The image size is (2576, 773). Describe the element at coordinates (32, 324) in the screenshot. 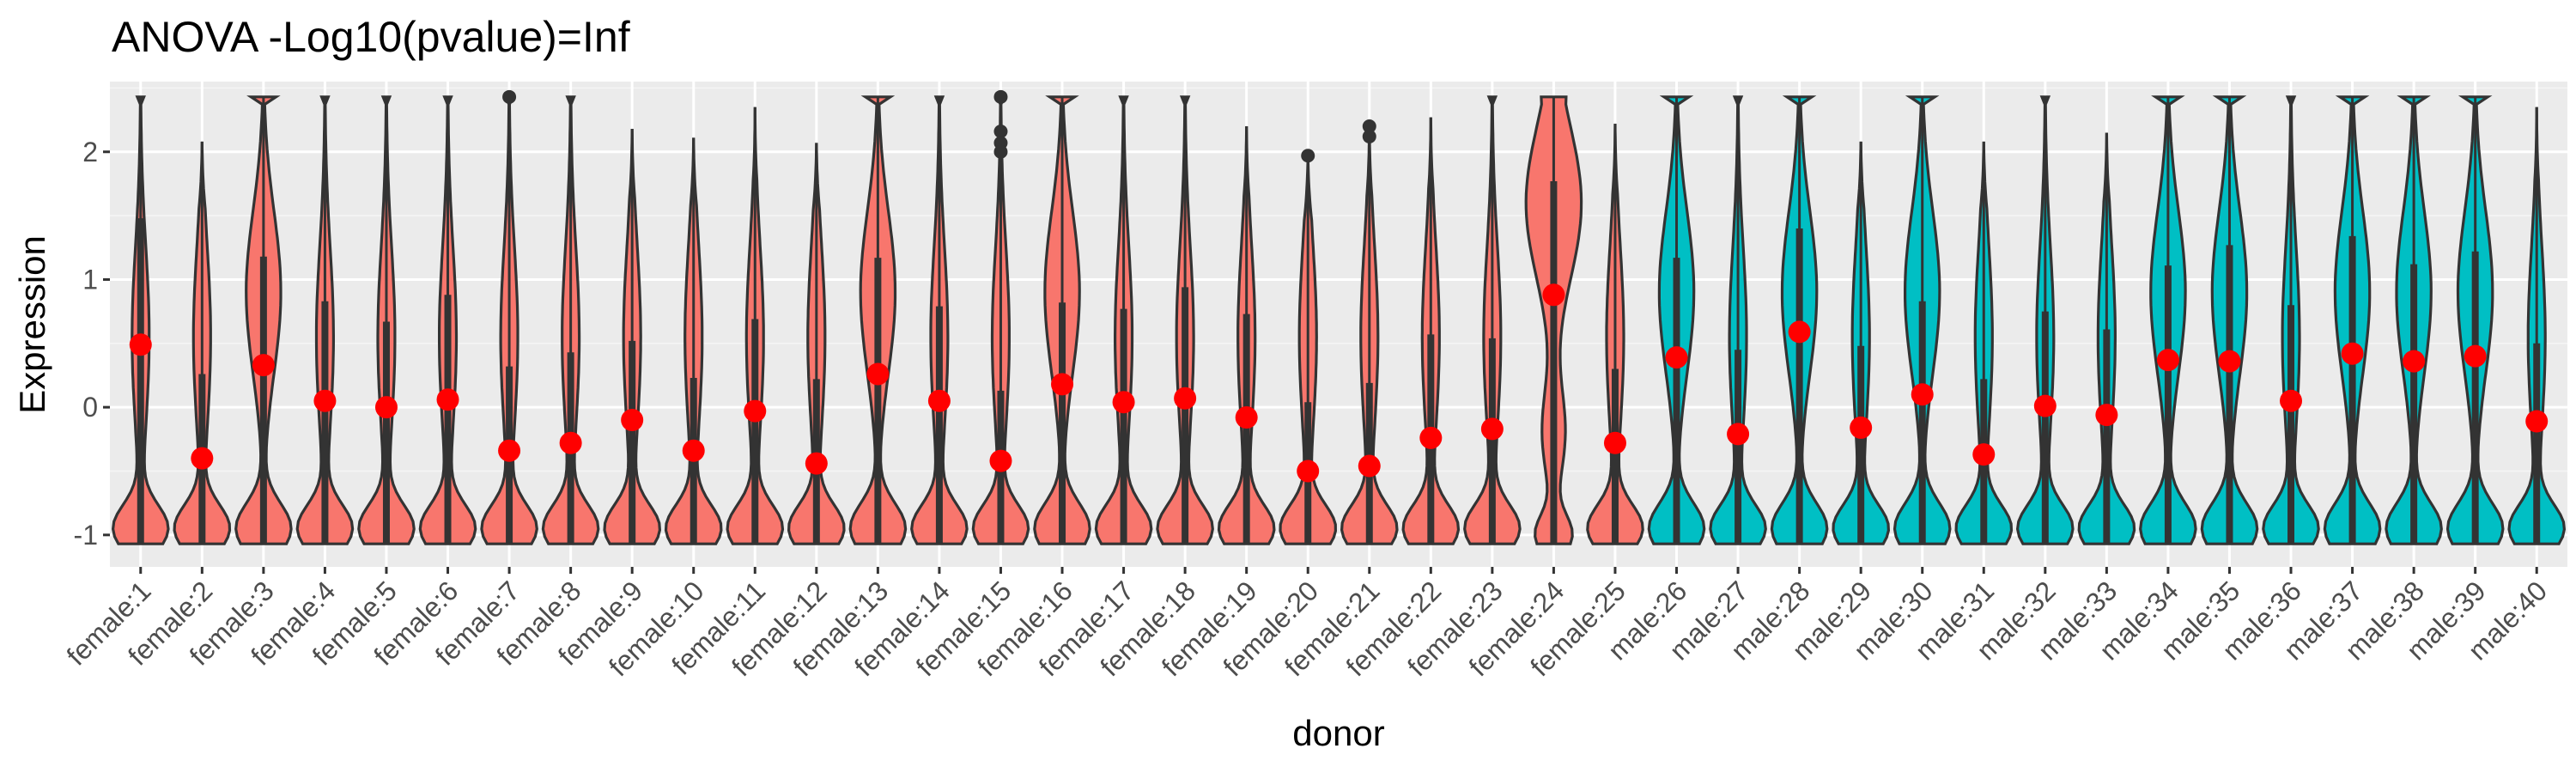

I see `y-axis-title: Expression` at that location.